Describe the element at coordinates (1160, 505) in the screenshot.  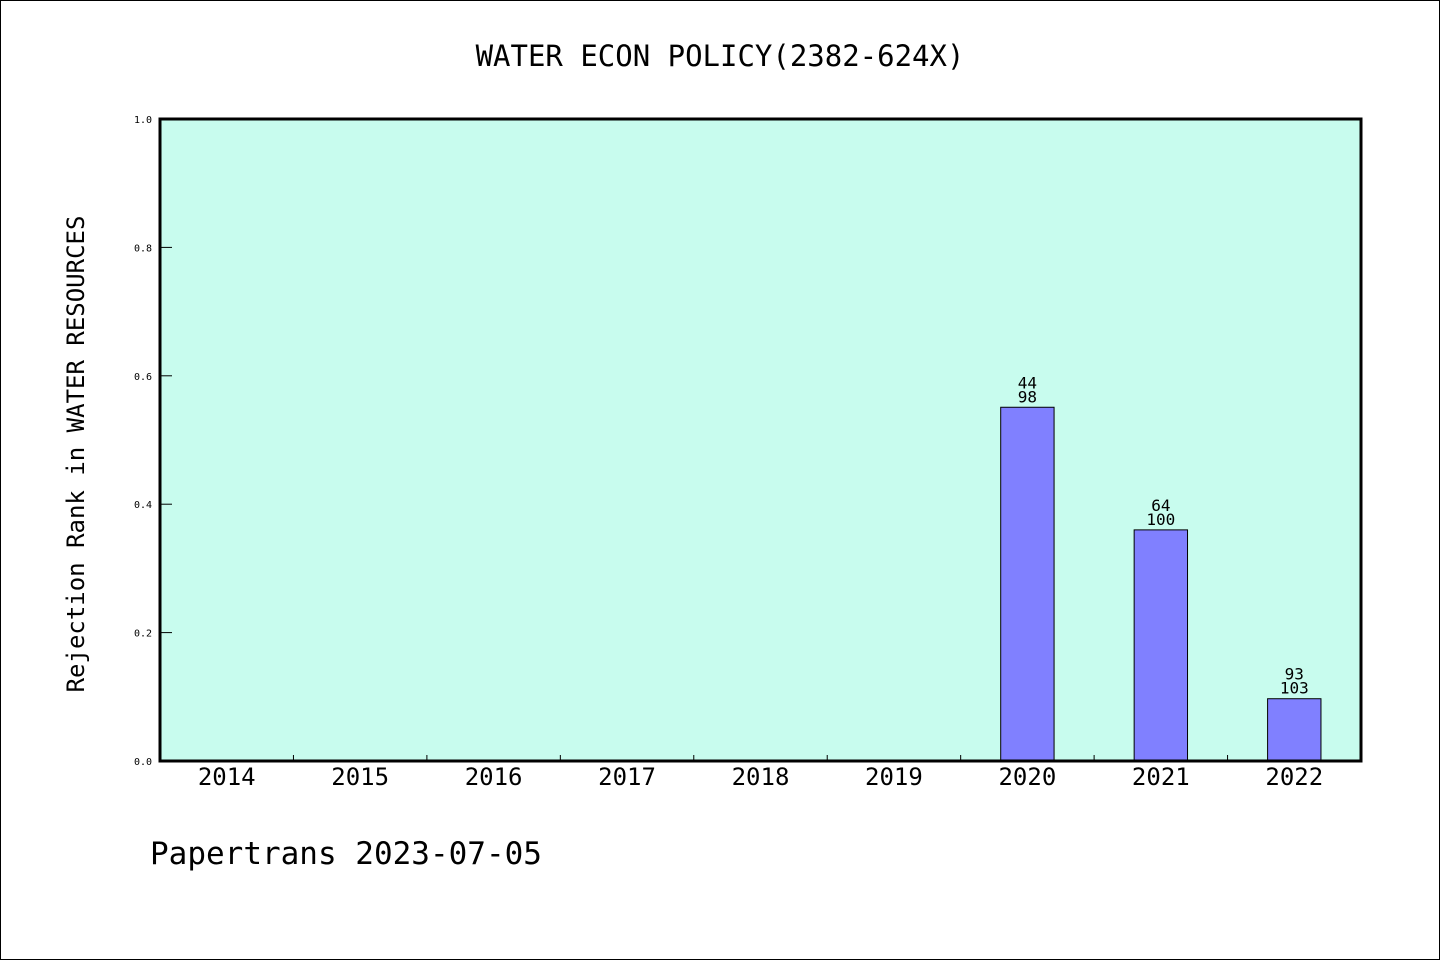
I see `bar-label-top: 64` at that location.